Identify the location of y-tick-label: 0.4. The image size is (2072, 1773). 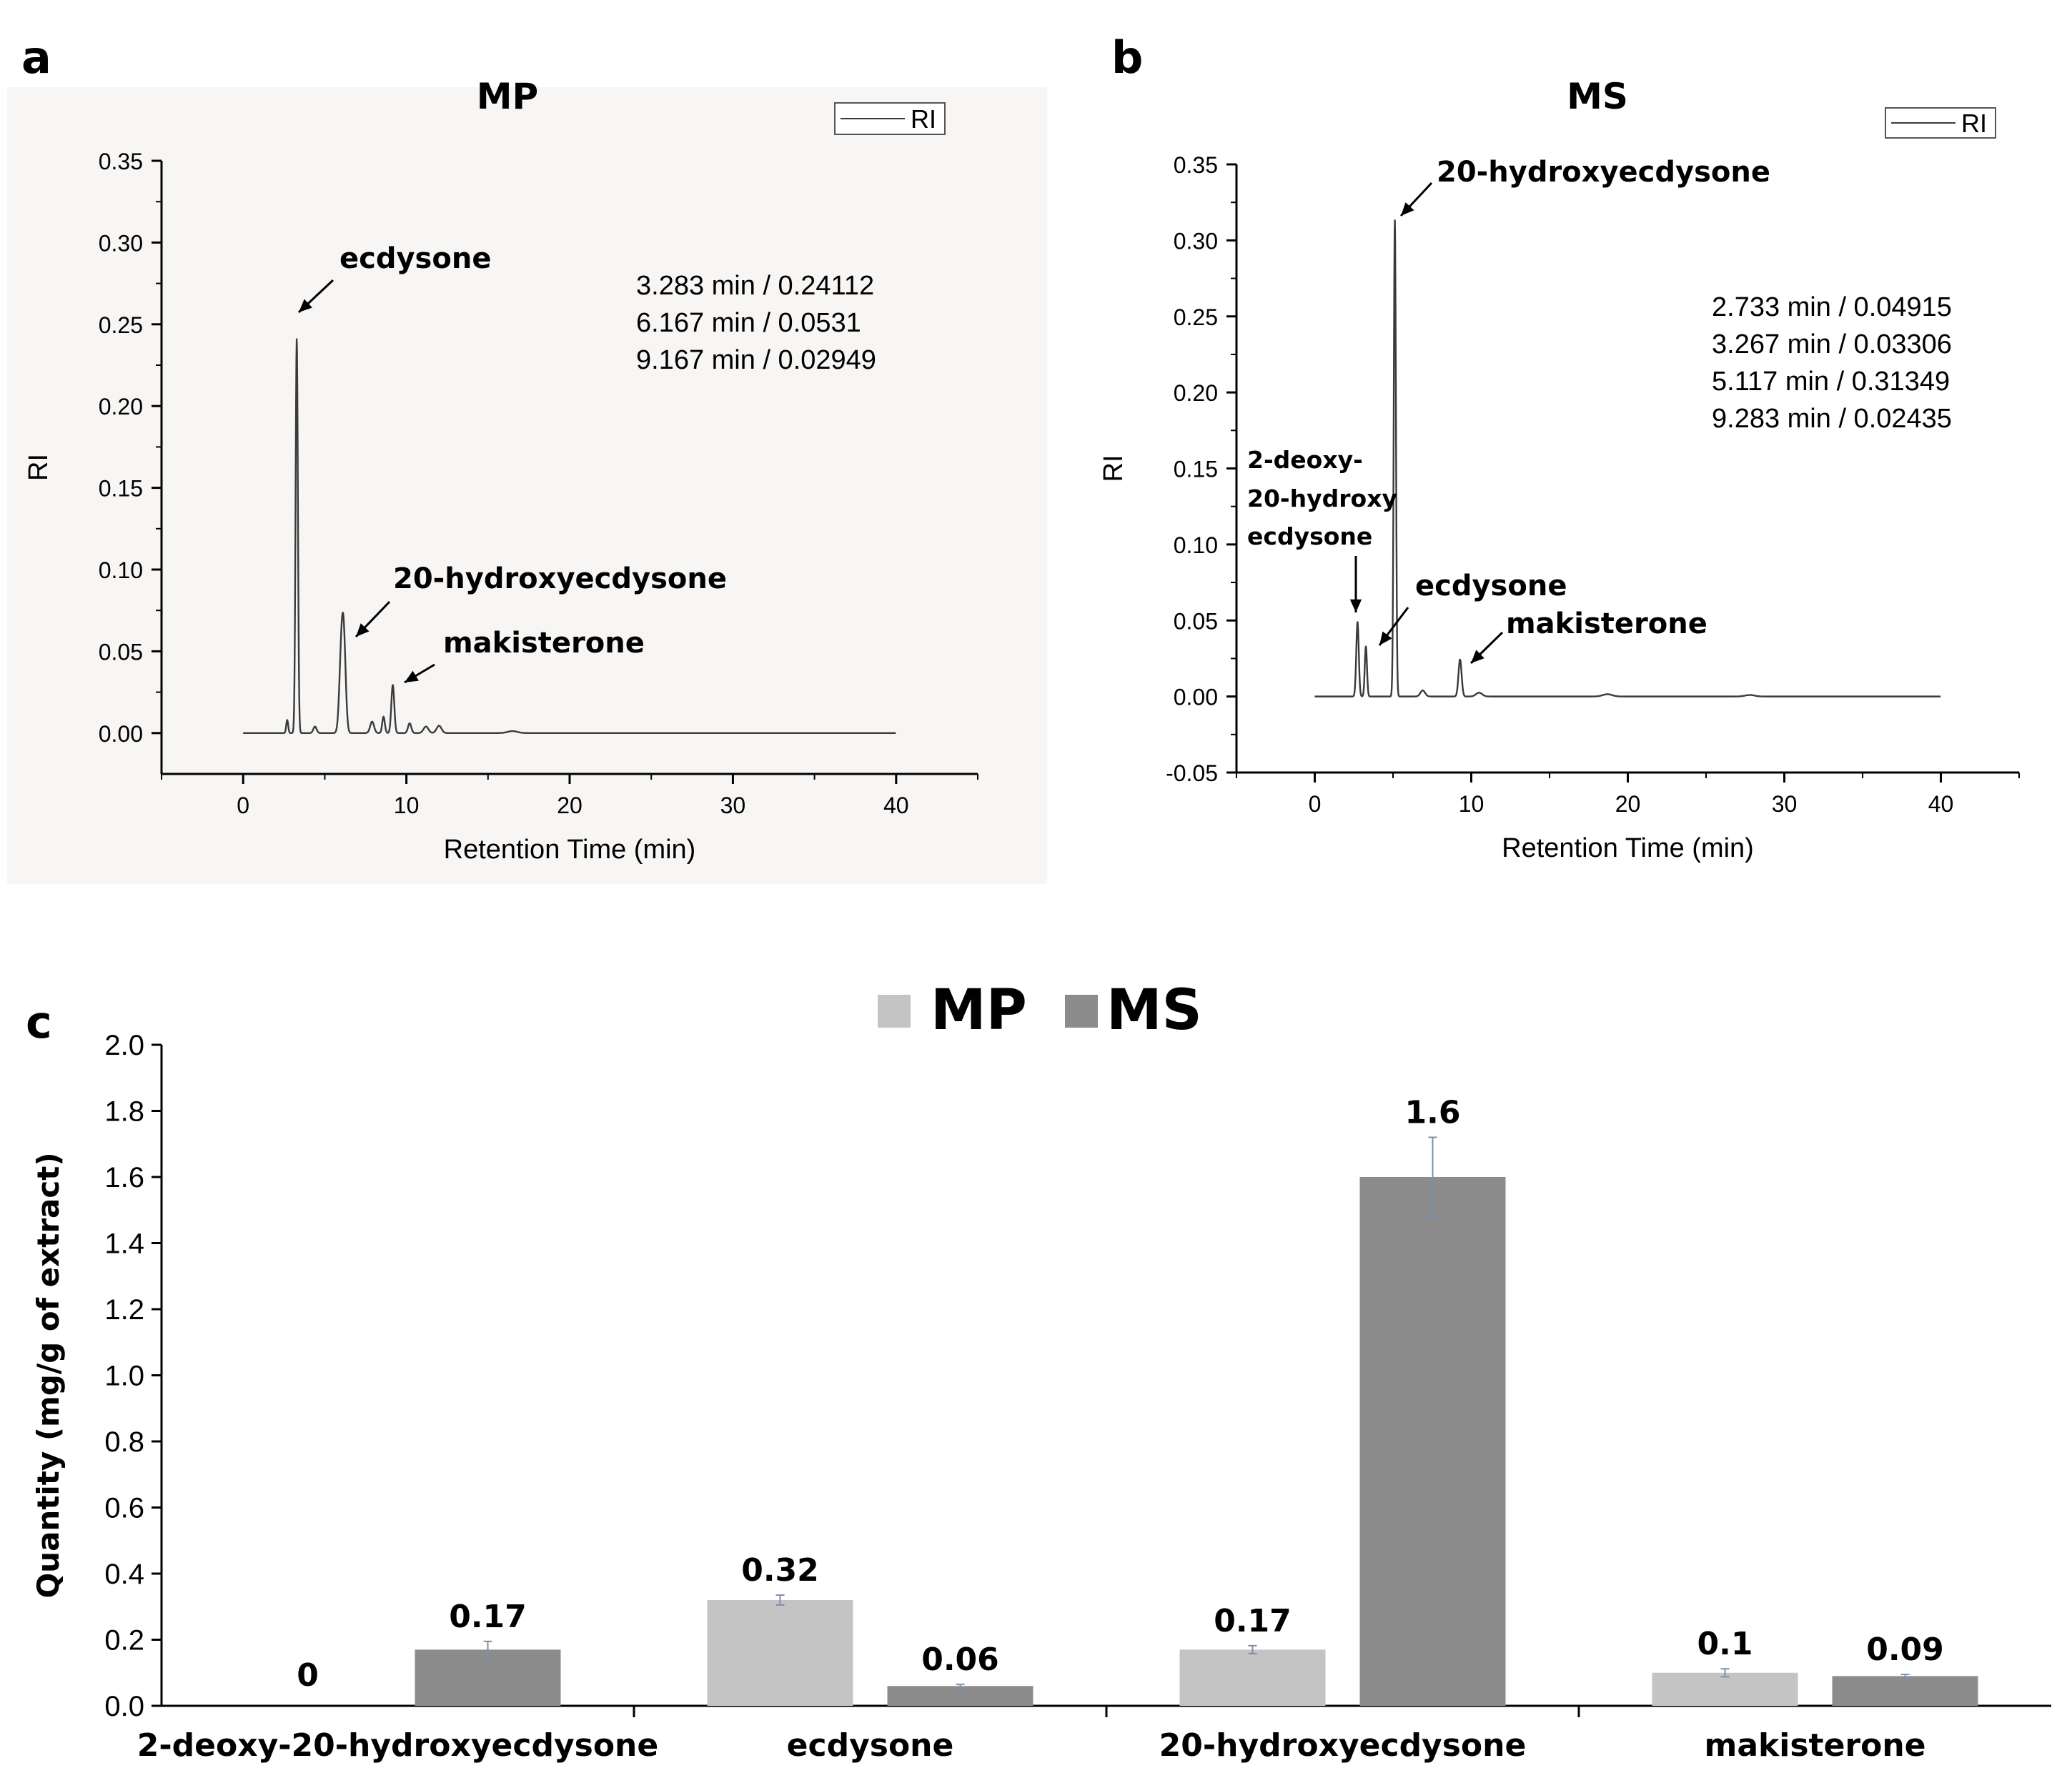
(124, 1575).